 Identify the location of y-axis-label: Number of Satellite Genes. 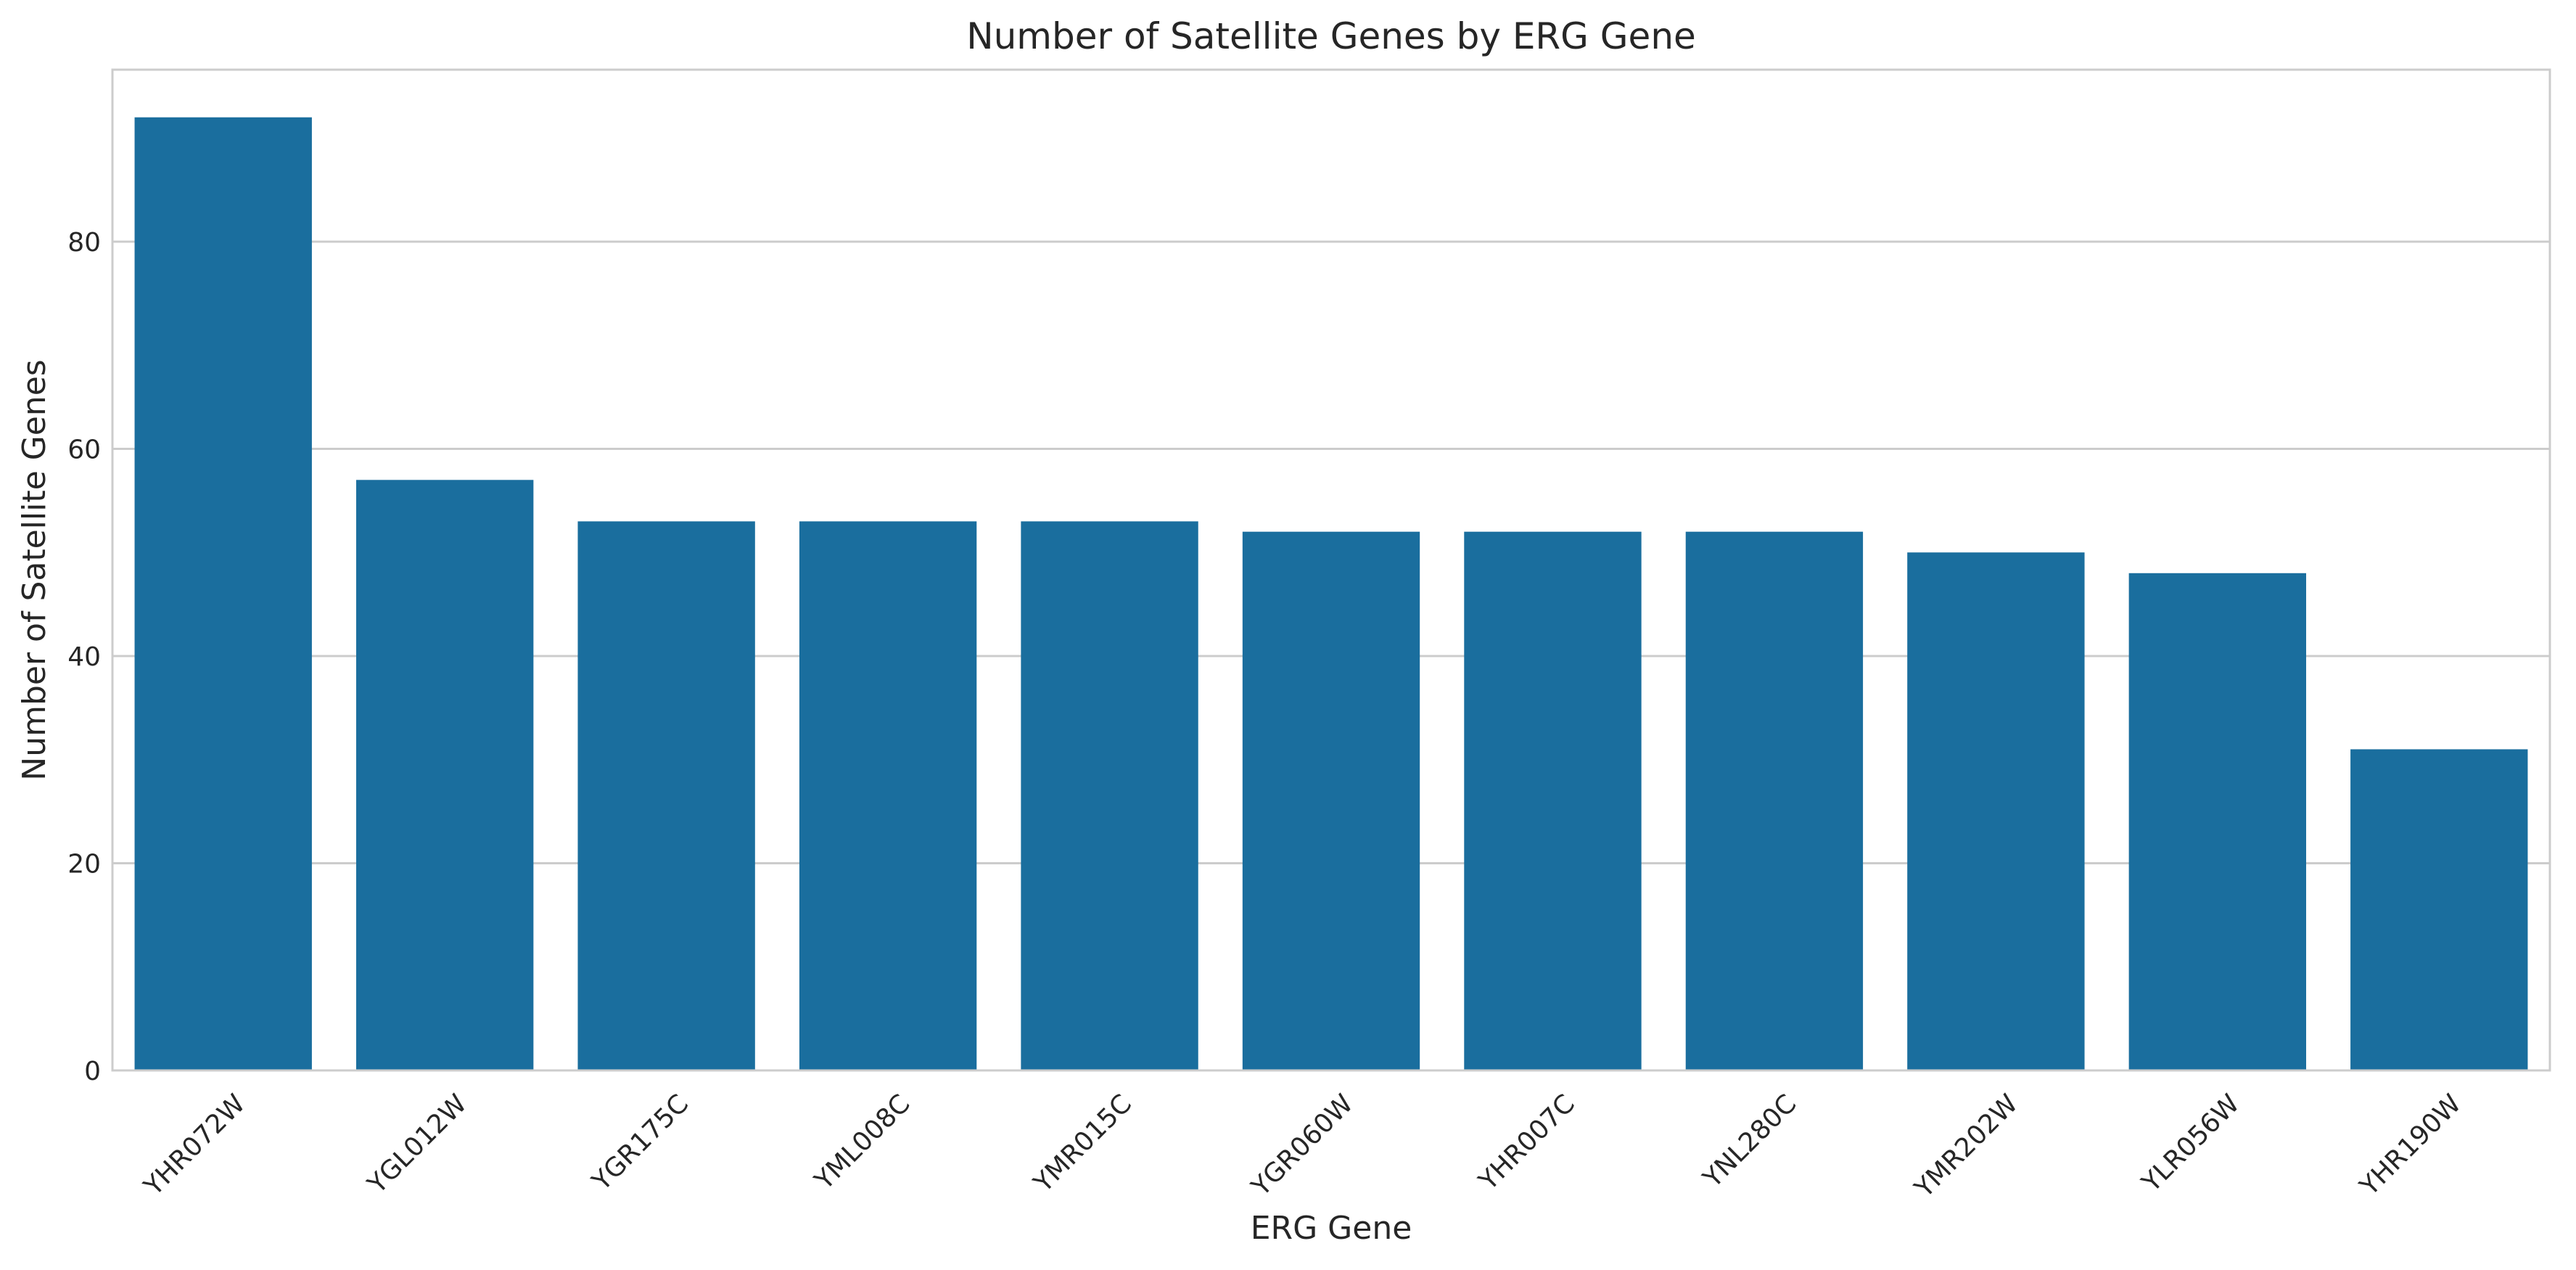
(34, 569).